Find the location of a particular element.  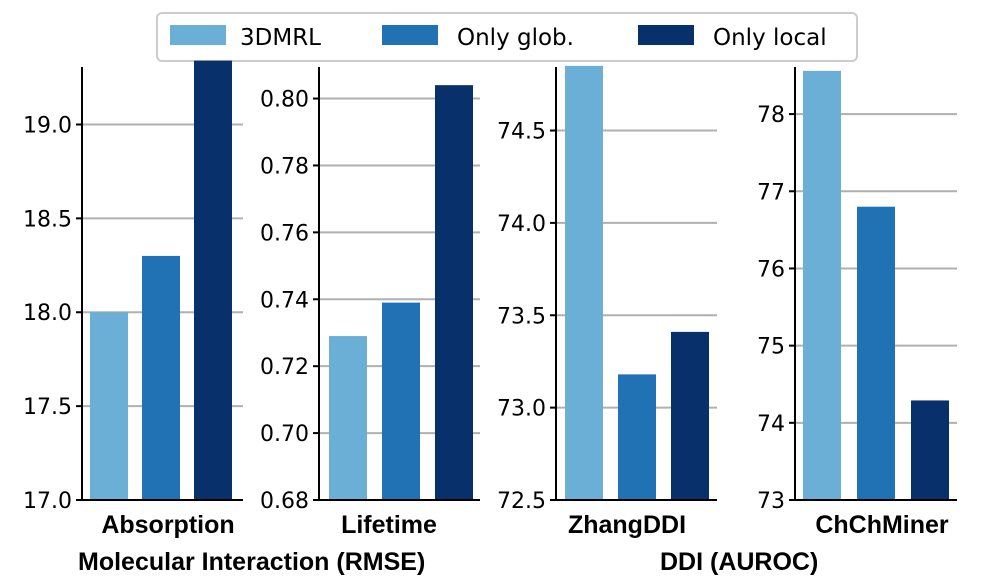

y-tick-label: 19.0 is located at coordinates (47, 125).